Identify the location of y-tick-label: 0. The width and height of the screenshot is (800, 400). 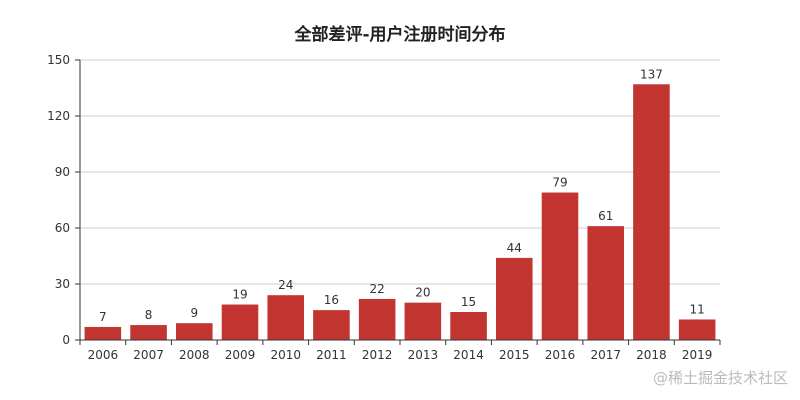
(66, 340).